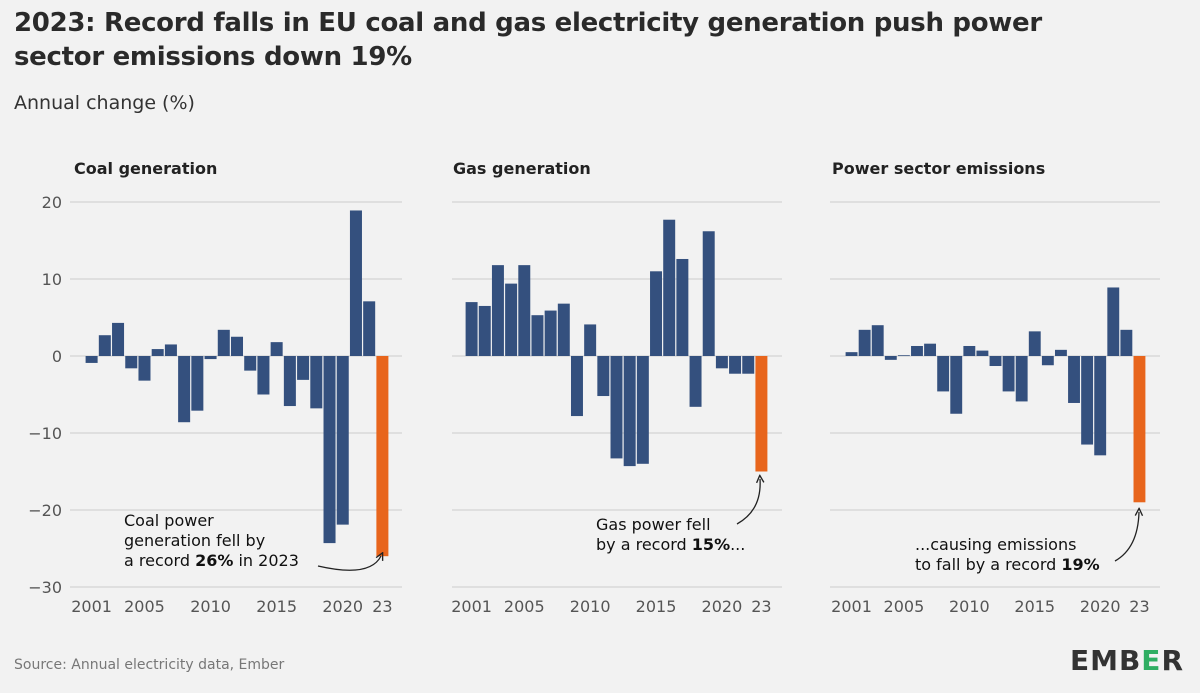 Image resolution: width=1200 pixels, height=693 pixels. Describe the element at coordinates (169, 520) in the screenshot. I see `annotation-line: Coal power` at that location.